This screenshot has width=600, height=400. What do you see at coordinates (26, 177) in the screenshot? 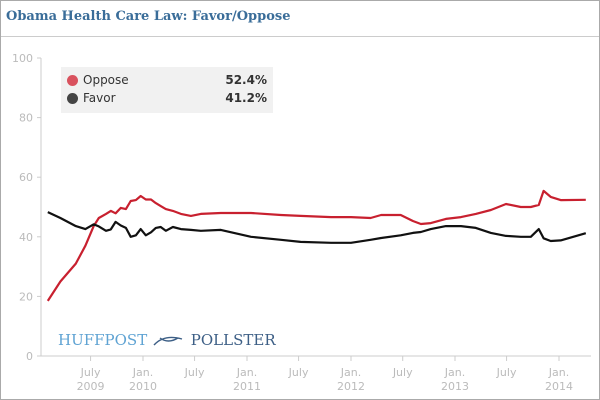
I see `y-tick-label: 60` at bounding box center [26, 177].